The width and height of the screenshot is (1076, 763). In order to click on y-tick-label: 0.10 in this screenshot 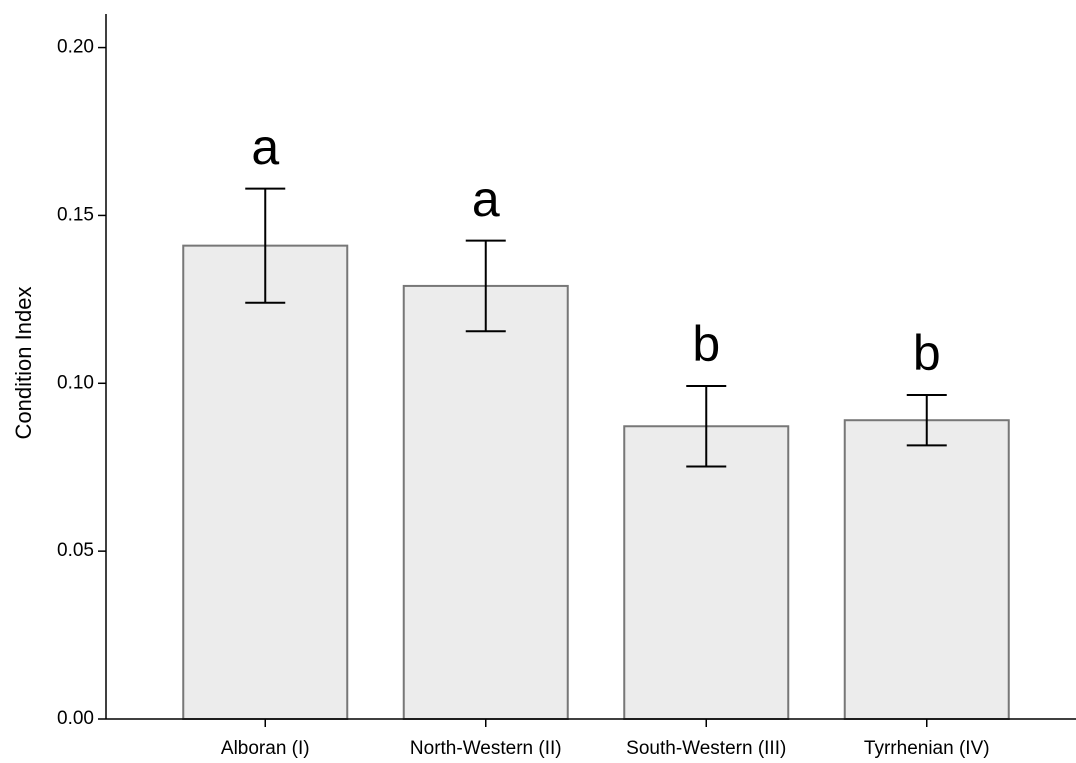, I will do `click(75, 382)`.